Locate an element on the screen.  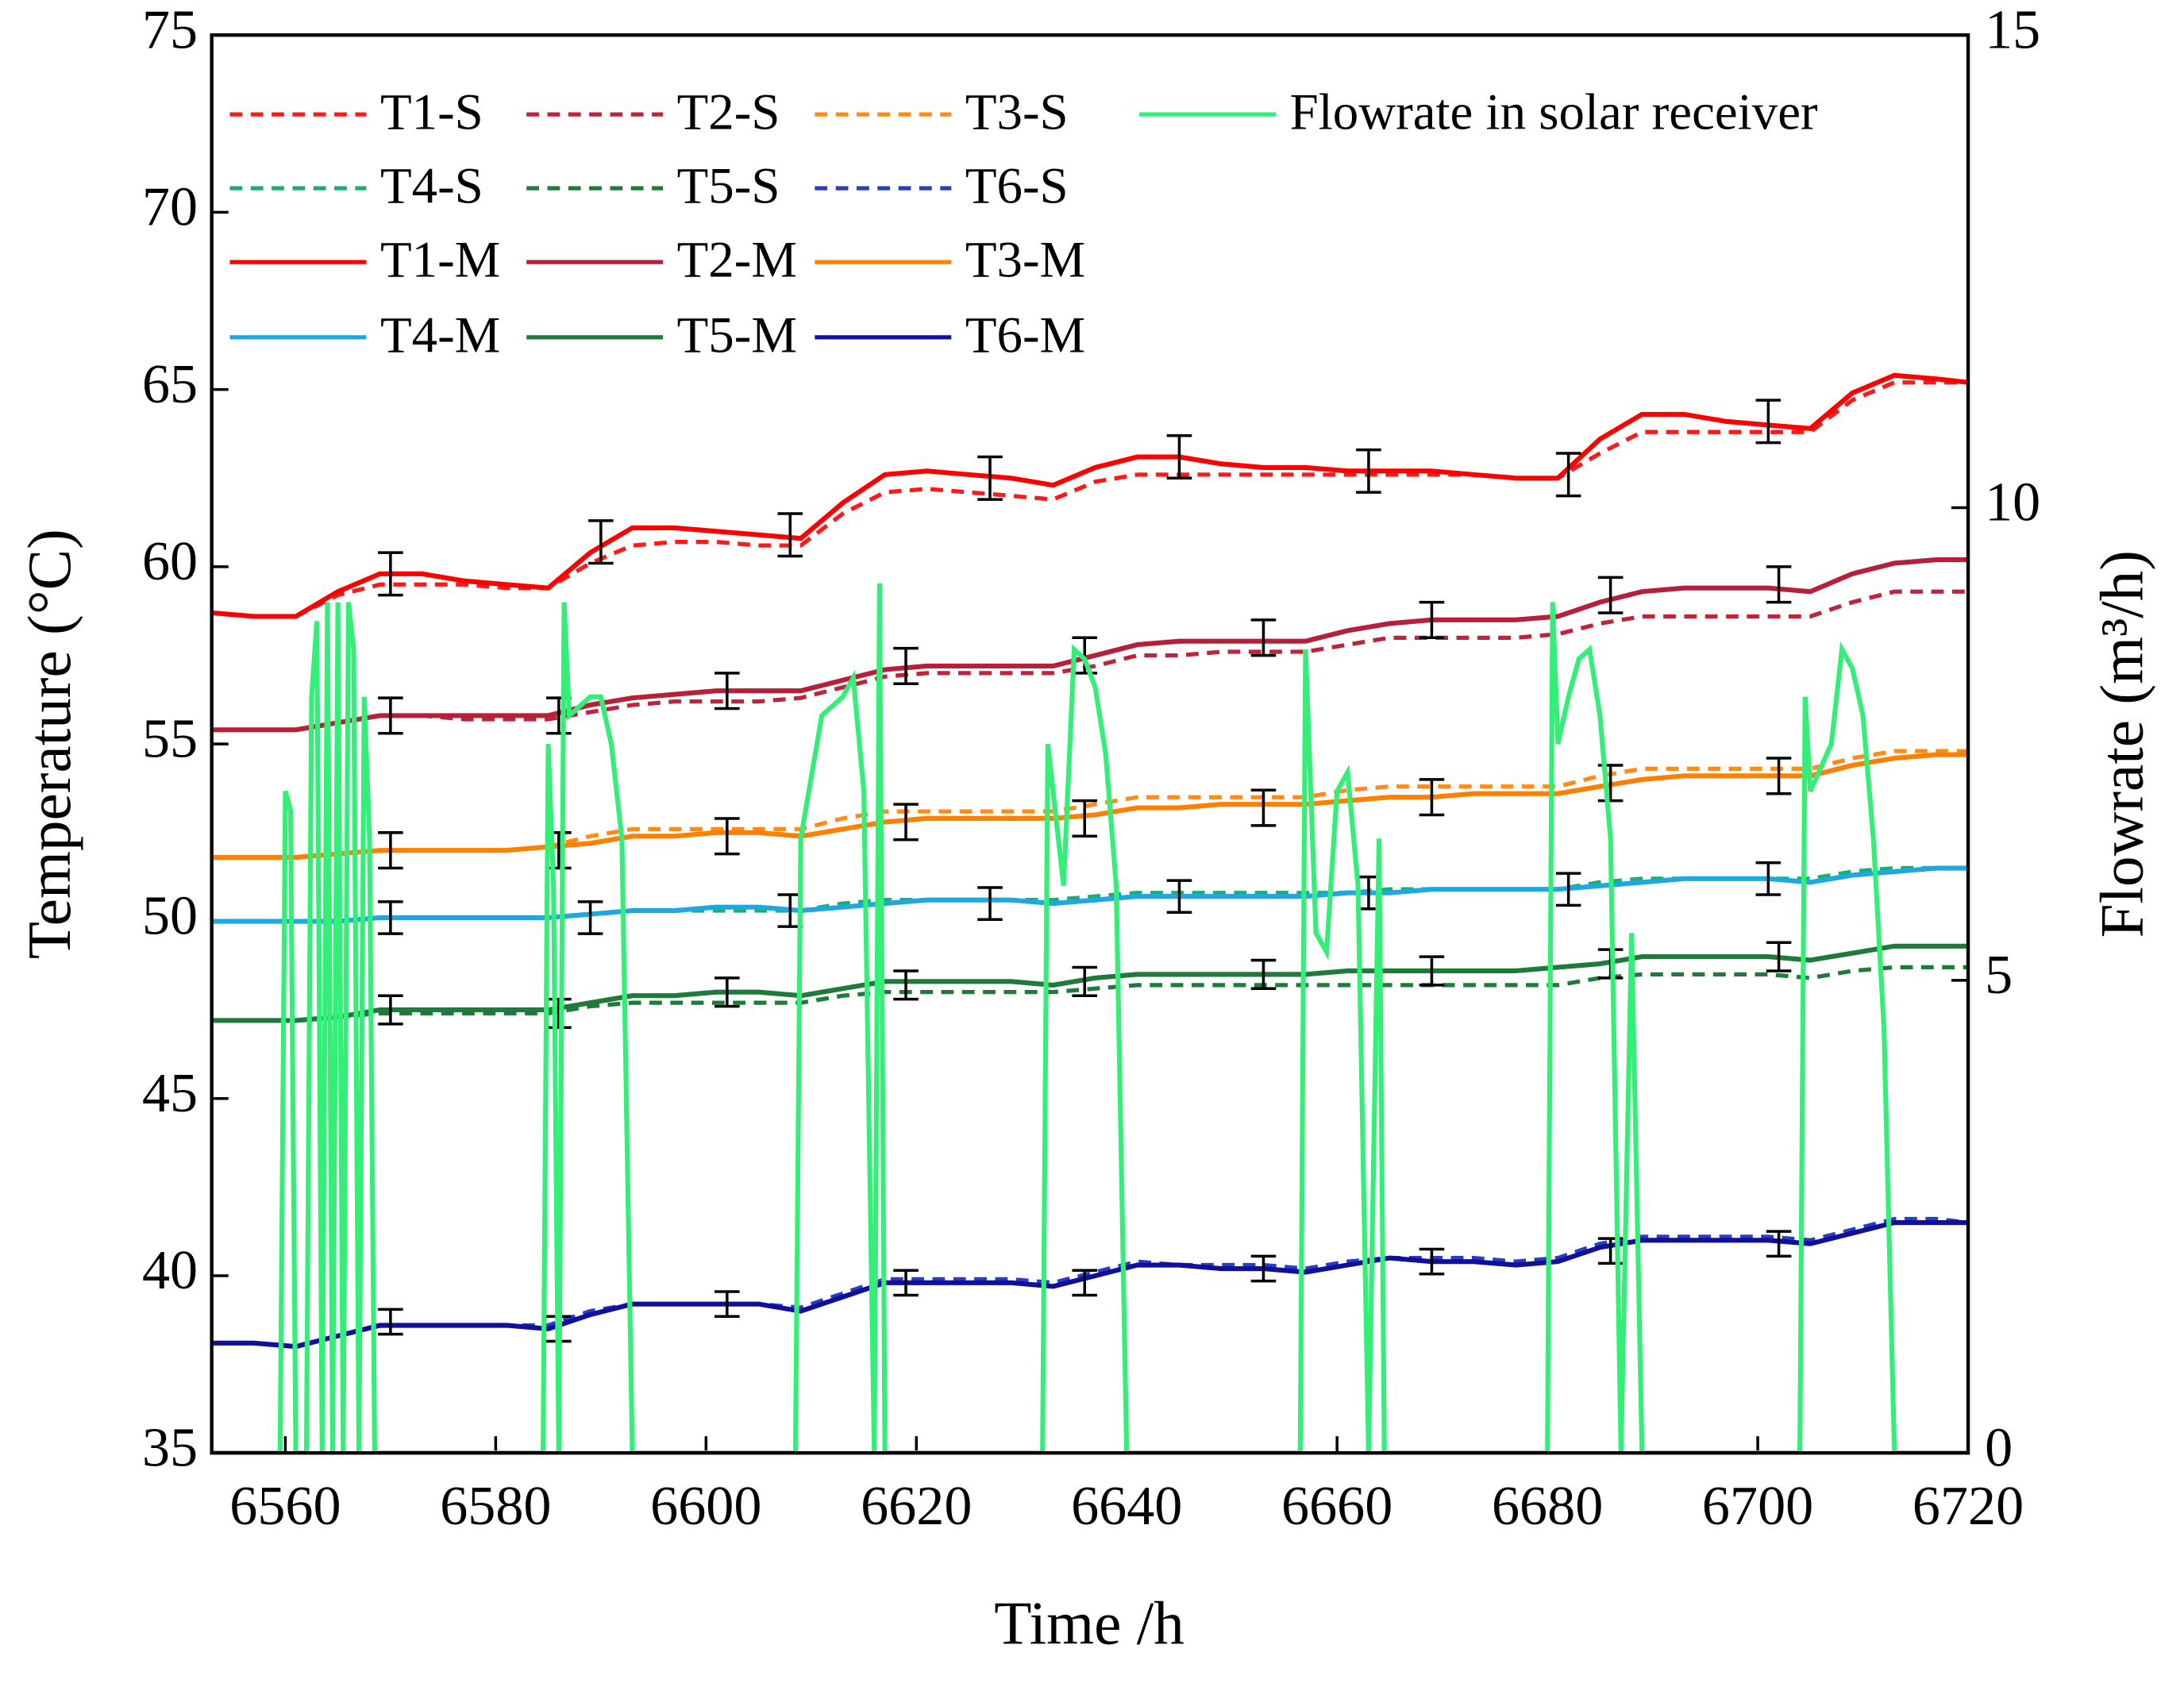
y-tick-label: 75 is located at coordinates (170, 30).